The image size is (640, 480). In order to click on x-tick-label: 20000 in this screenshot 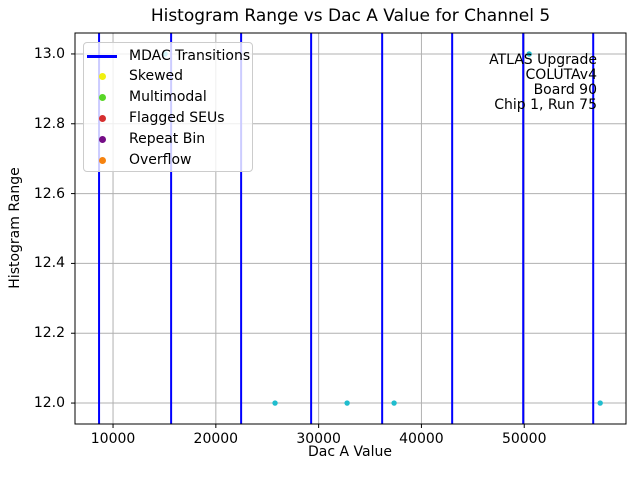, I will do `click(216, 439)`.